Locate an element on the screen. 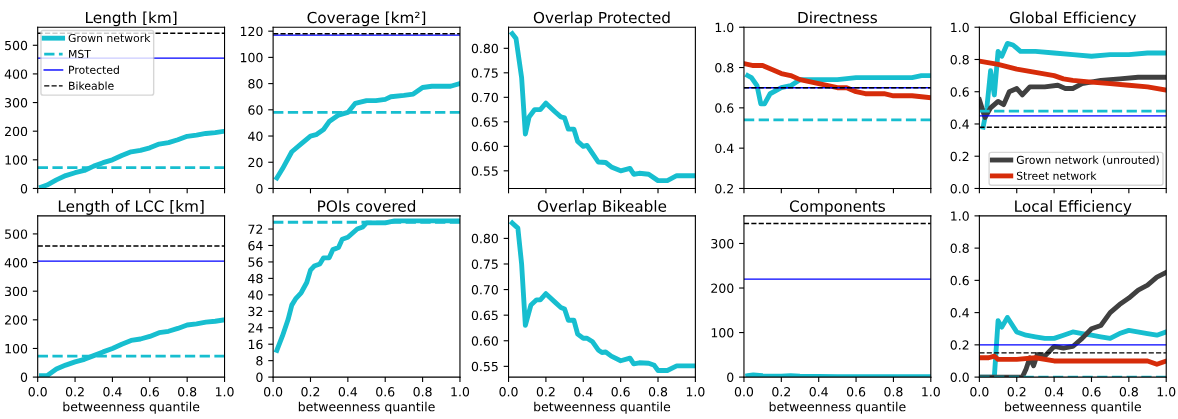  legend-label: MST is located at coordinates (80, 54).